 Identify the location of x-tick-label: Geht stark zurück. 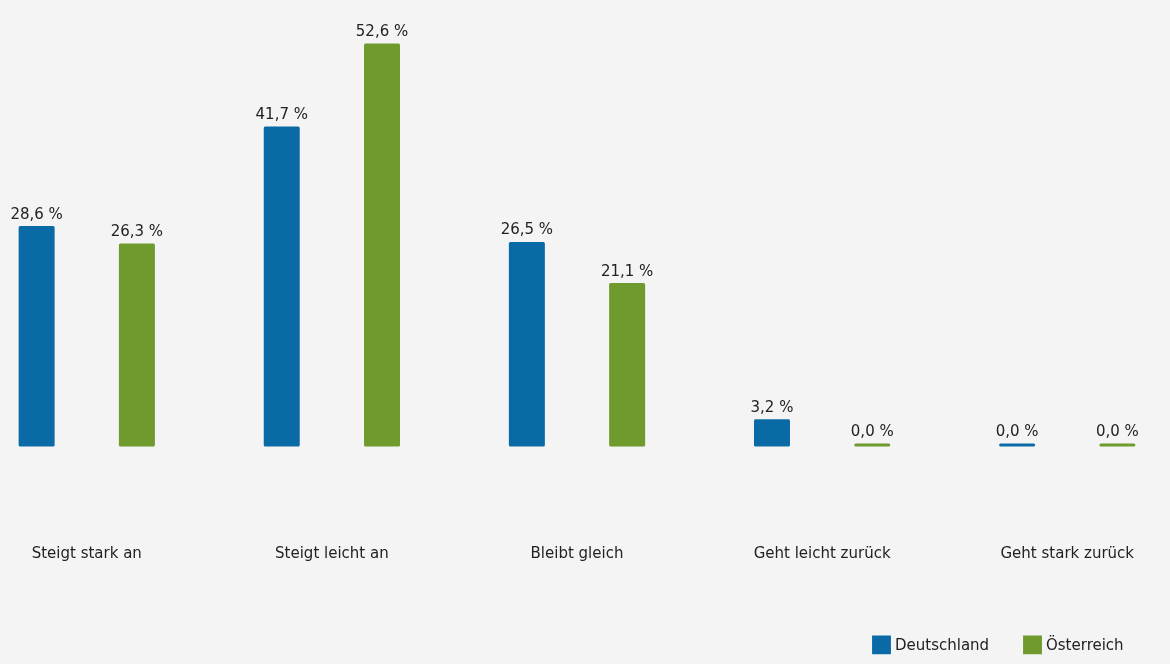
(1067, 552).